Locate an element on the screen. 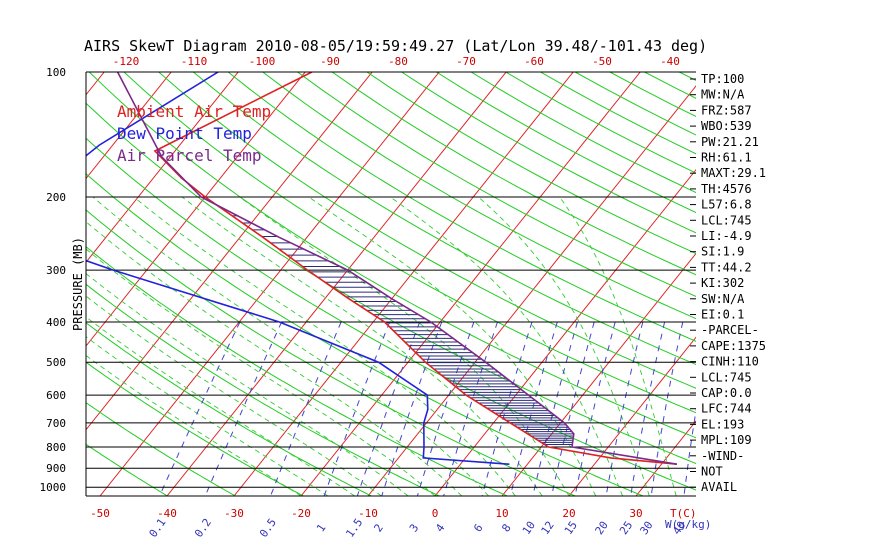  pressure-axis-label: PRESSURE (MB) is located at coordinates (78, 284).